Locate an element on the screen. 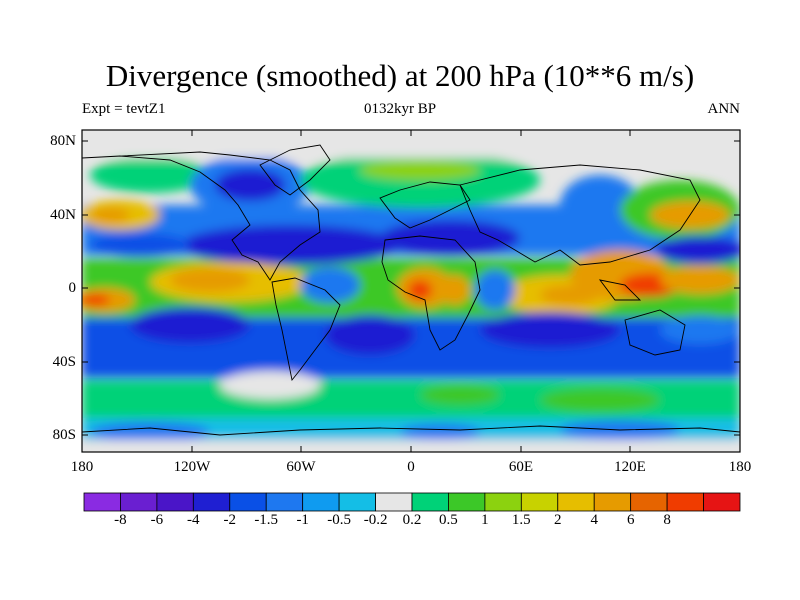  lon-label-60e: 60E is located at coordinates (521, 467).